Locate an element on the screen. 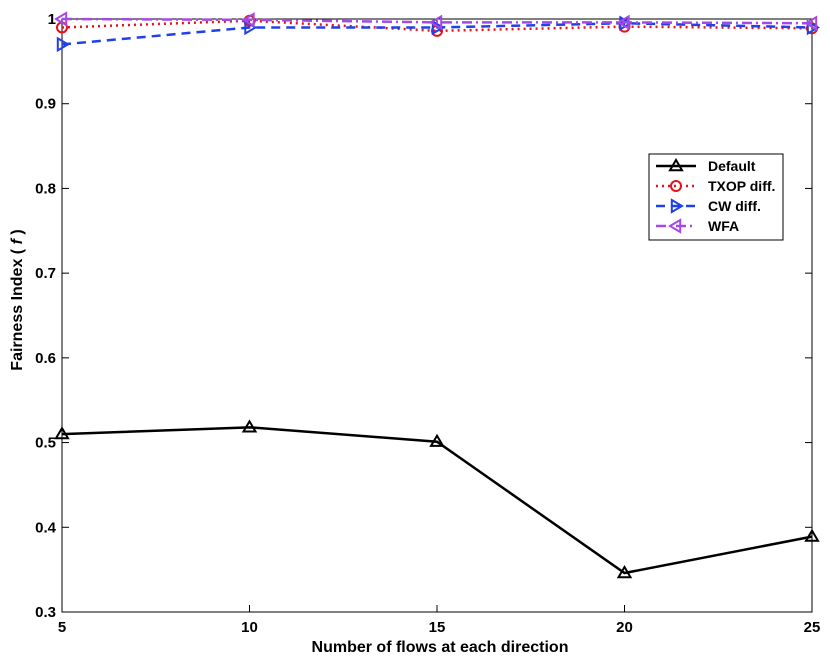 This screenshot has height=661, width=830. y-tick-label: 0.4 is located at coordinates (46, 527).